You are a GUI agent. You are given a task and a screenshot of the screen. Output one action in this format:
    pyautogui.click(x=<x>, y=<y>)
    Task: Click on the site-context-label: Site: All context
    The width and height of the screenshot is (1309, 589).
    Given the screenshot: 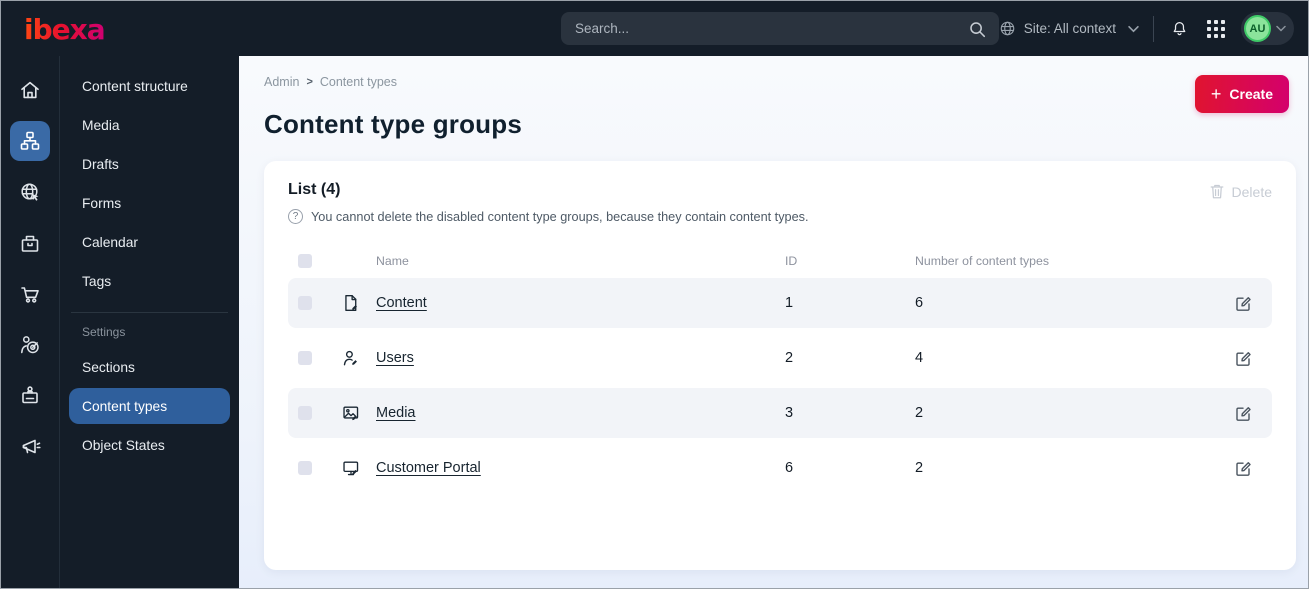 What is the action you would take?
    pyautogui.click(x=1069, y=28)
    